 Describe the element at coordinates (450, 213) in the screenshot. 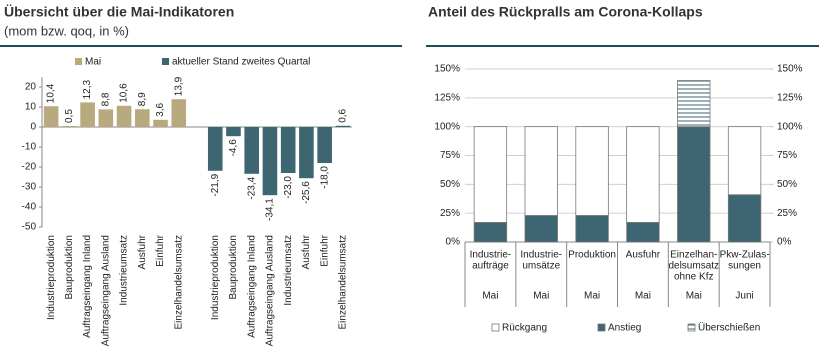

I see `y-tick-label: 25%` at that location.